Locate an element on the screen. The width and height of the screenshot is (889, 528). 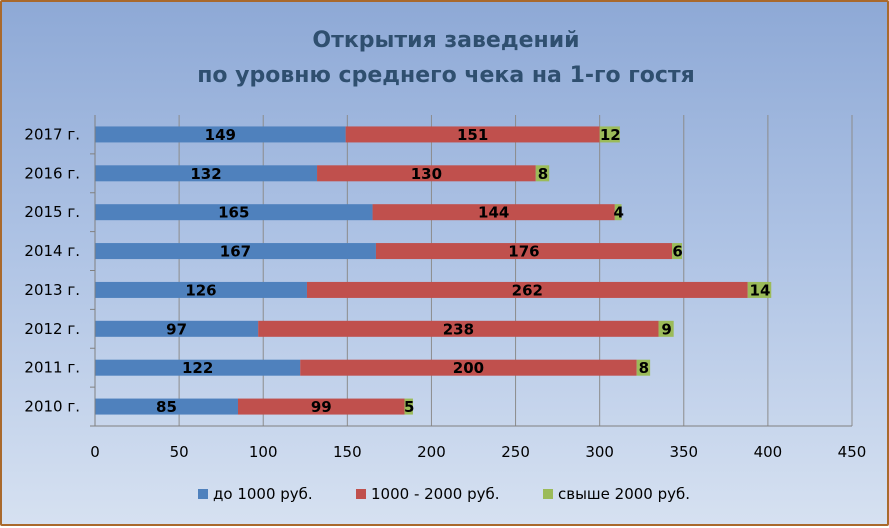
data-label-1-2: 238 is located at coordinates (458, 329).